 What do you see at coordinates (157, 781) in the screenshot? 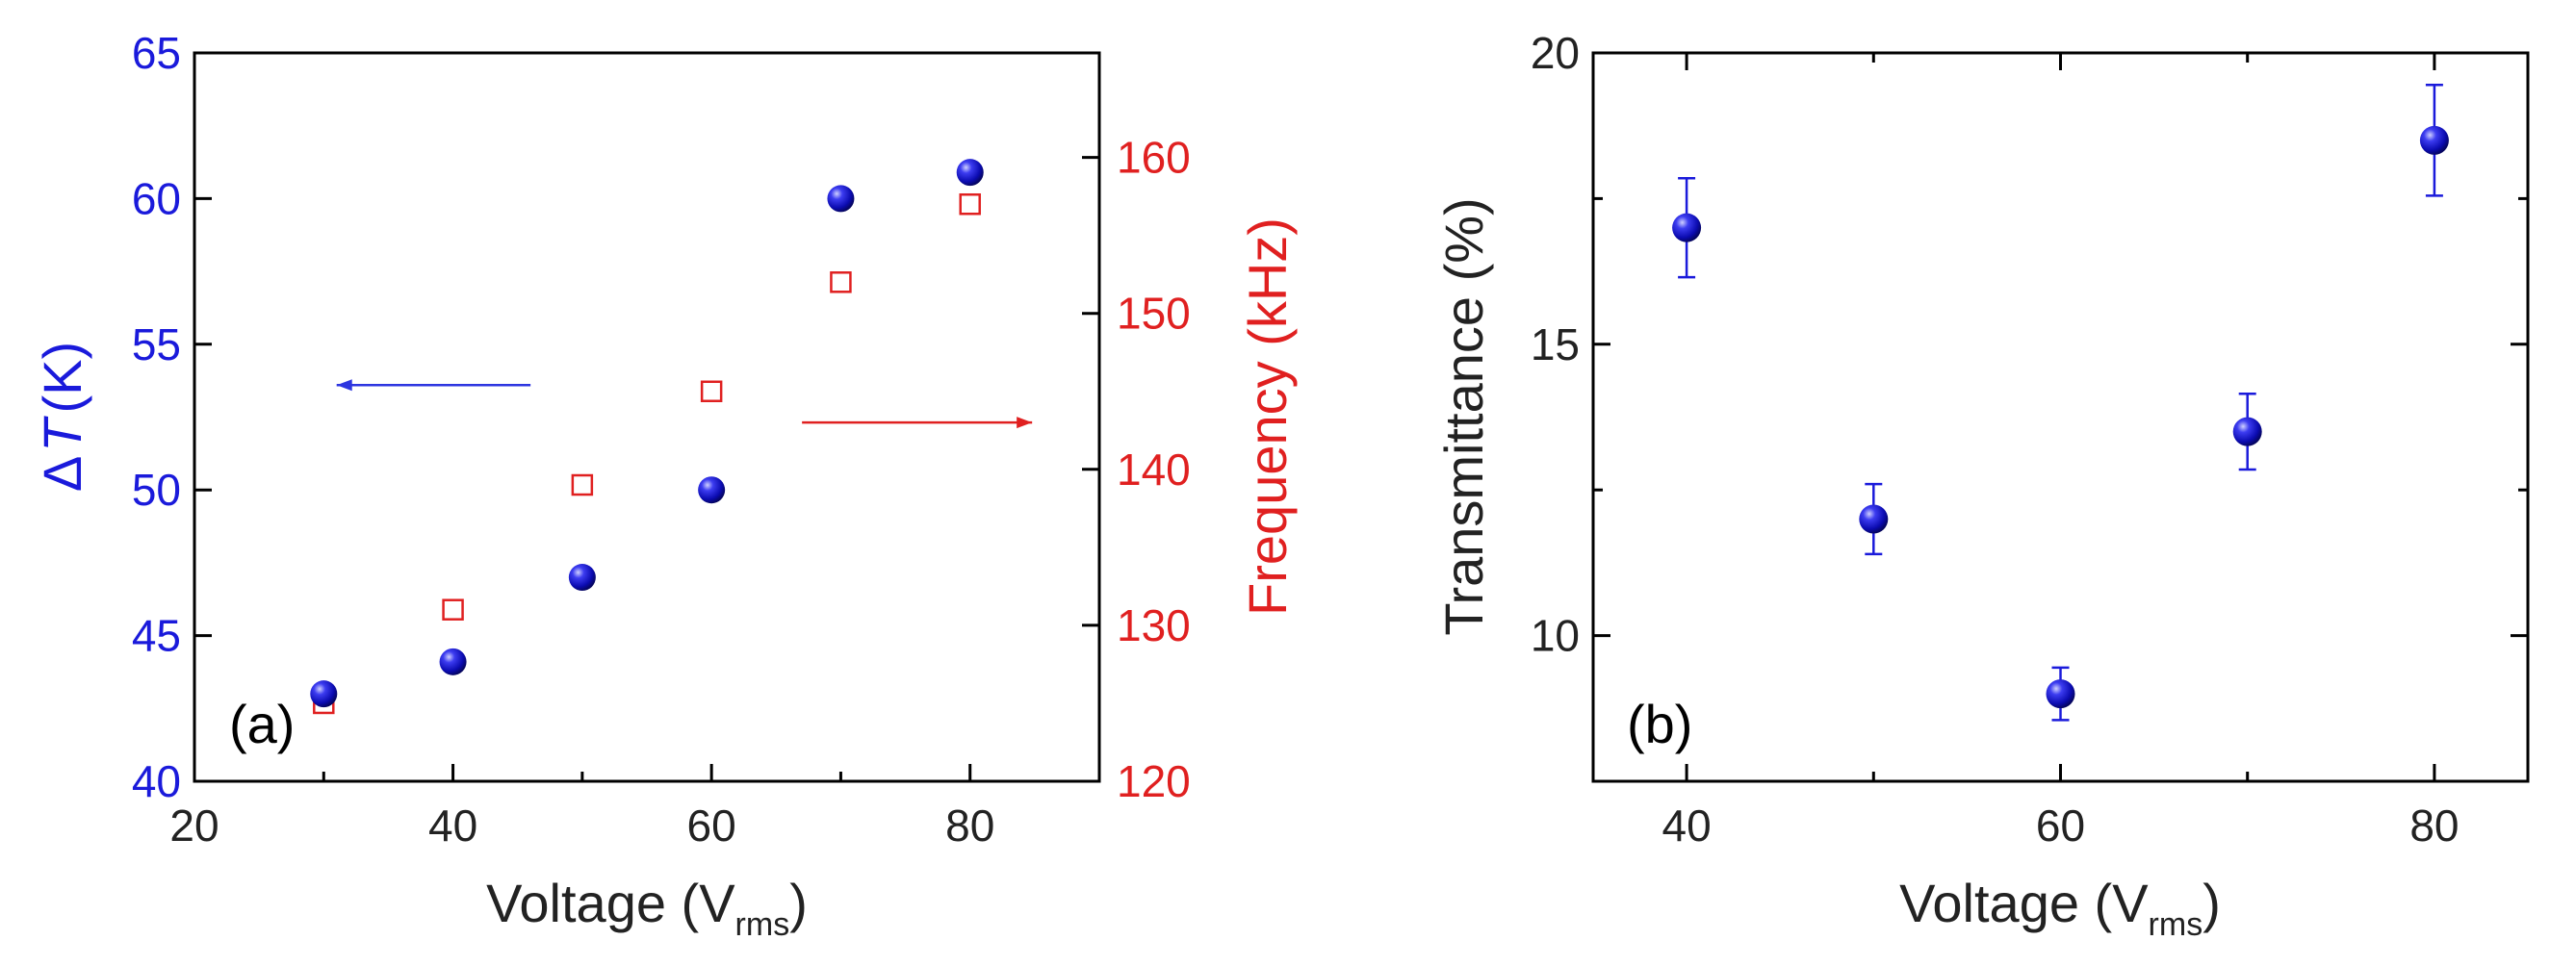
I see `panel-a-left-y-tick-label: 40` at bounding box center [157, 781].